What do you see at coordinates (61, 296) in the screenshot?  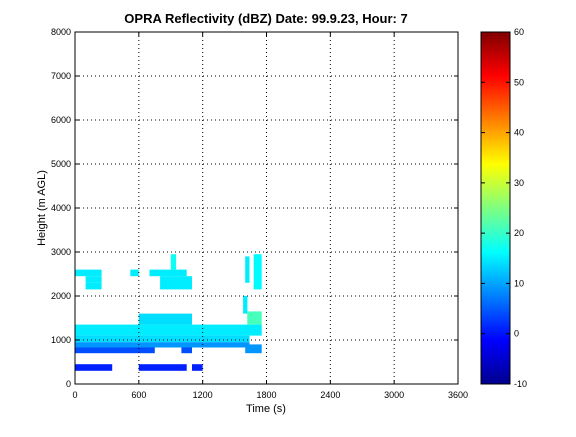 I see `y-tick-label: 2000` at bounding box center [61, 296].